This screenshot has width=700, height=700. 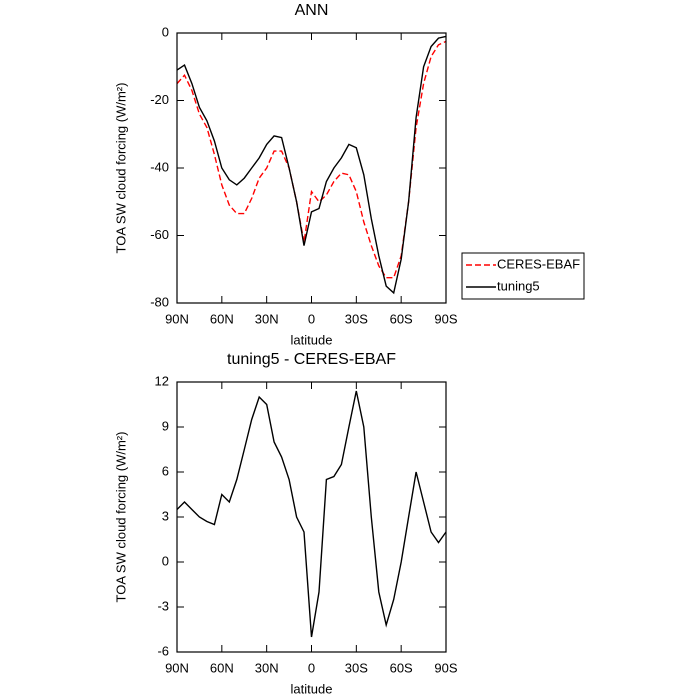 I want to click on y-tick-label: -3, so click(x=163, y=605).